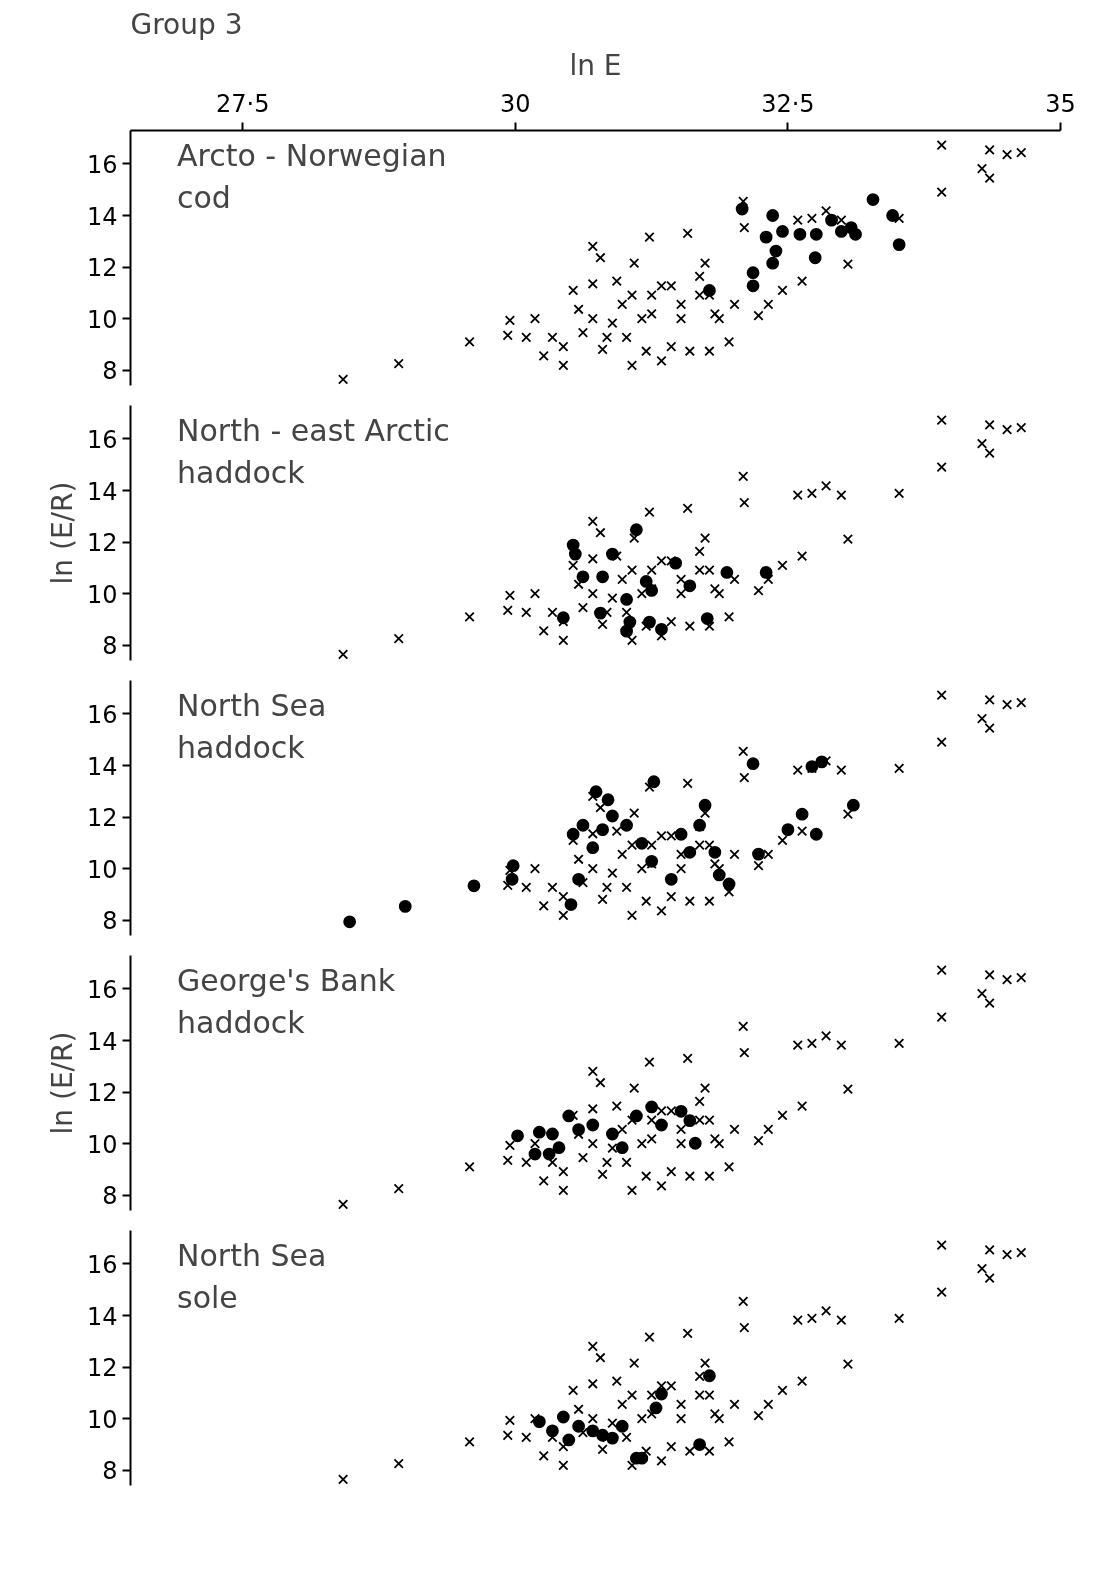 The height and width of the screenshot is (1590, 1116). I want to click on annotation: North Sea sole, so click(252, 1277).